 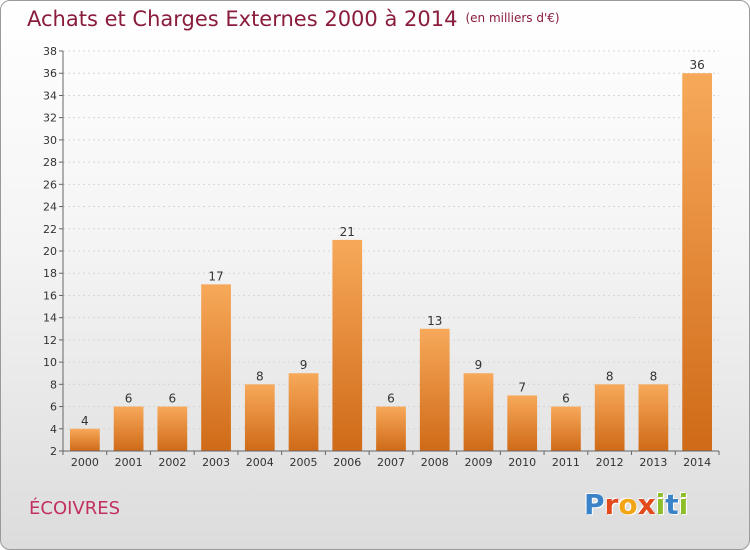 I want to click on y-tick-label: 38, so click(x=50, y=51).